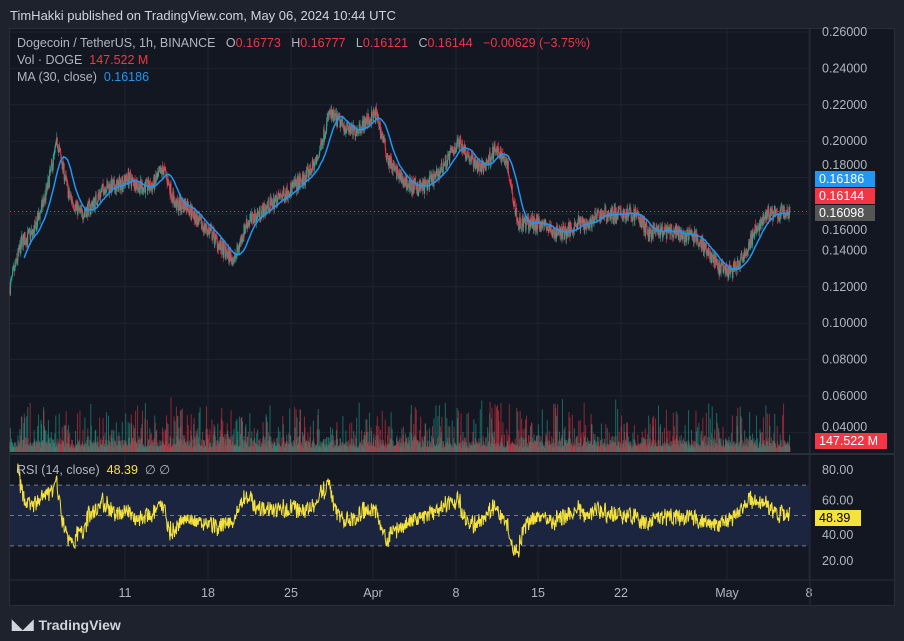 This screenshot has height=641, width=904. Describe the element at coordinates (116, 43) in the screenshot. I see `symbol-title: Dogecoin / TetherUS, 1h, BINANCE` at that location.